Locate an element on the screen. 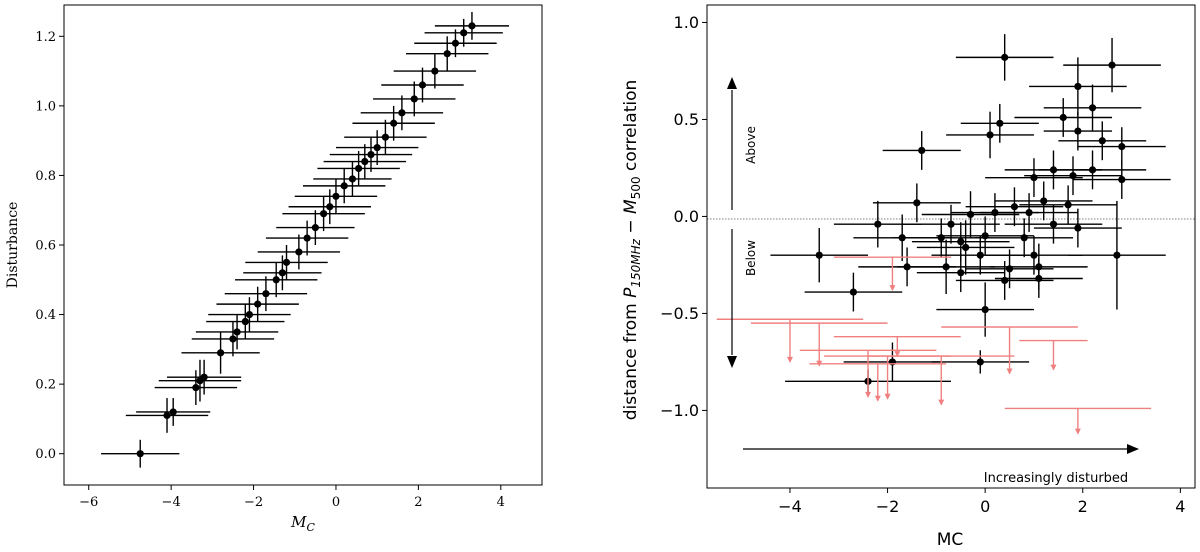 Image resolution: width=1200 pixels, height=552 pixels. left-x-tick-label: 2 is located at coordinates (418, 502).